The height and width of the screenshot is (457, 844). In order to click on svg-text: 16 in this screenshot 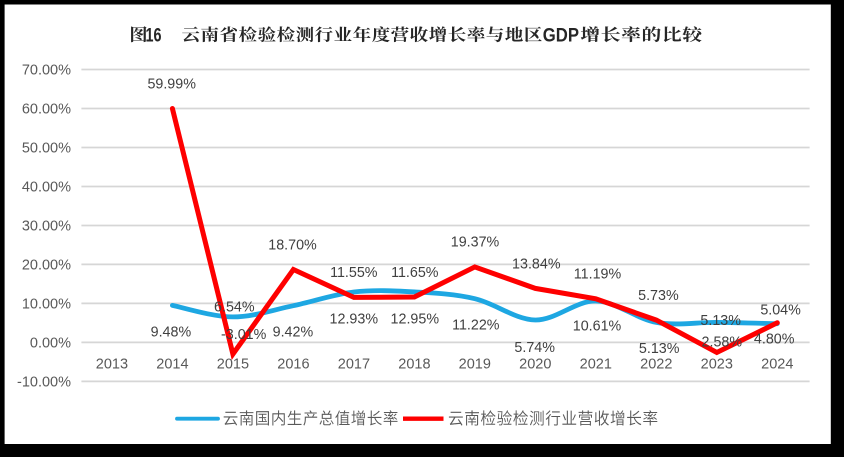, I will do `click(154, 36)`.